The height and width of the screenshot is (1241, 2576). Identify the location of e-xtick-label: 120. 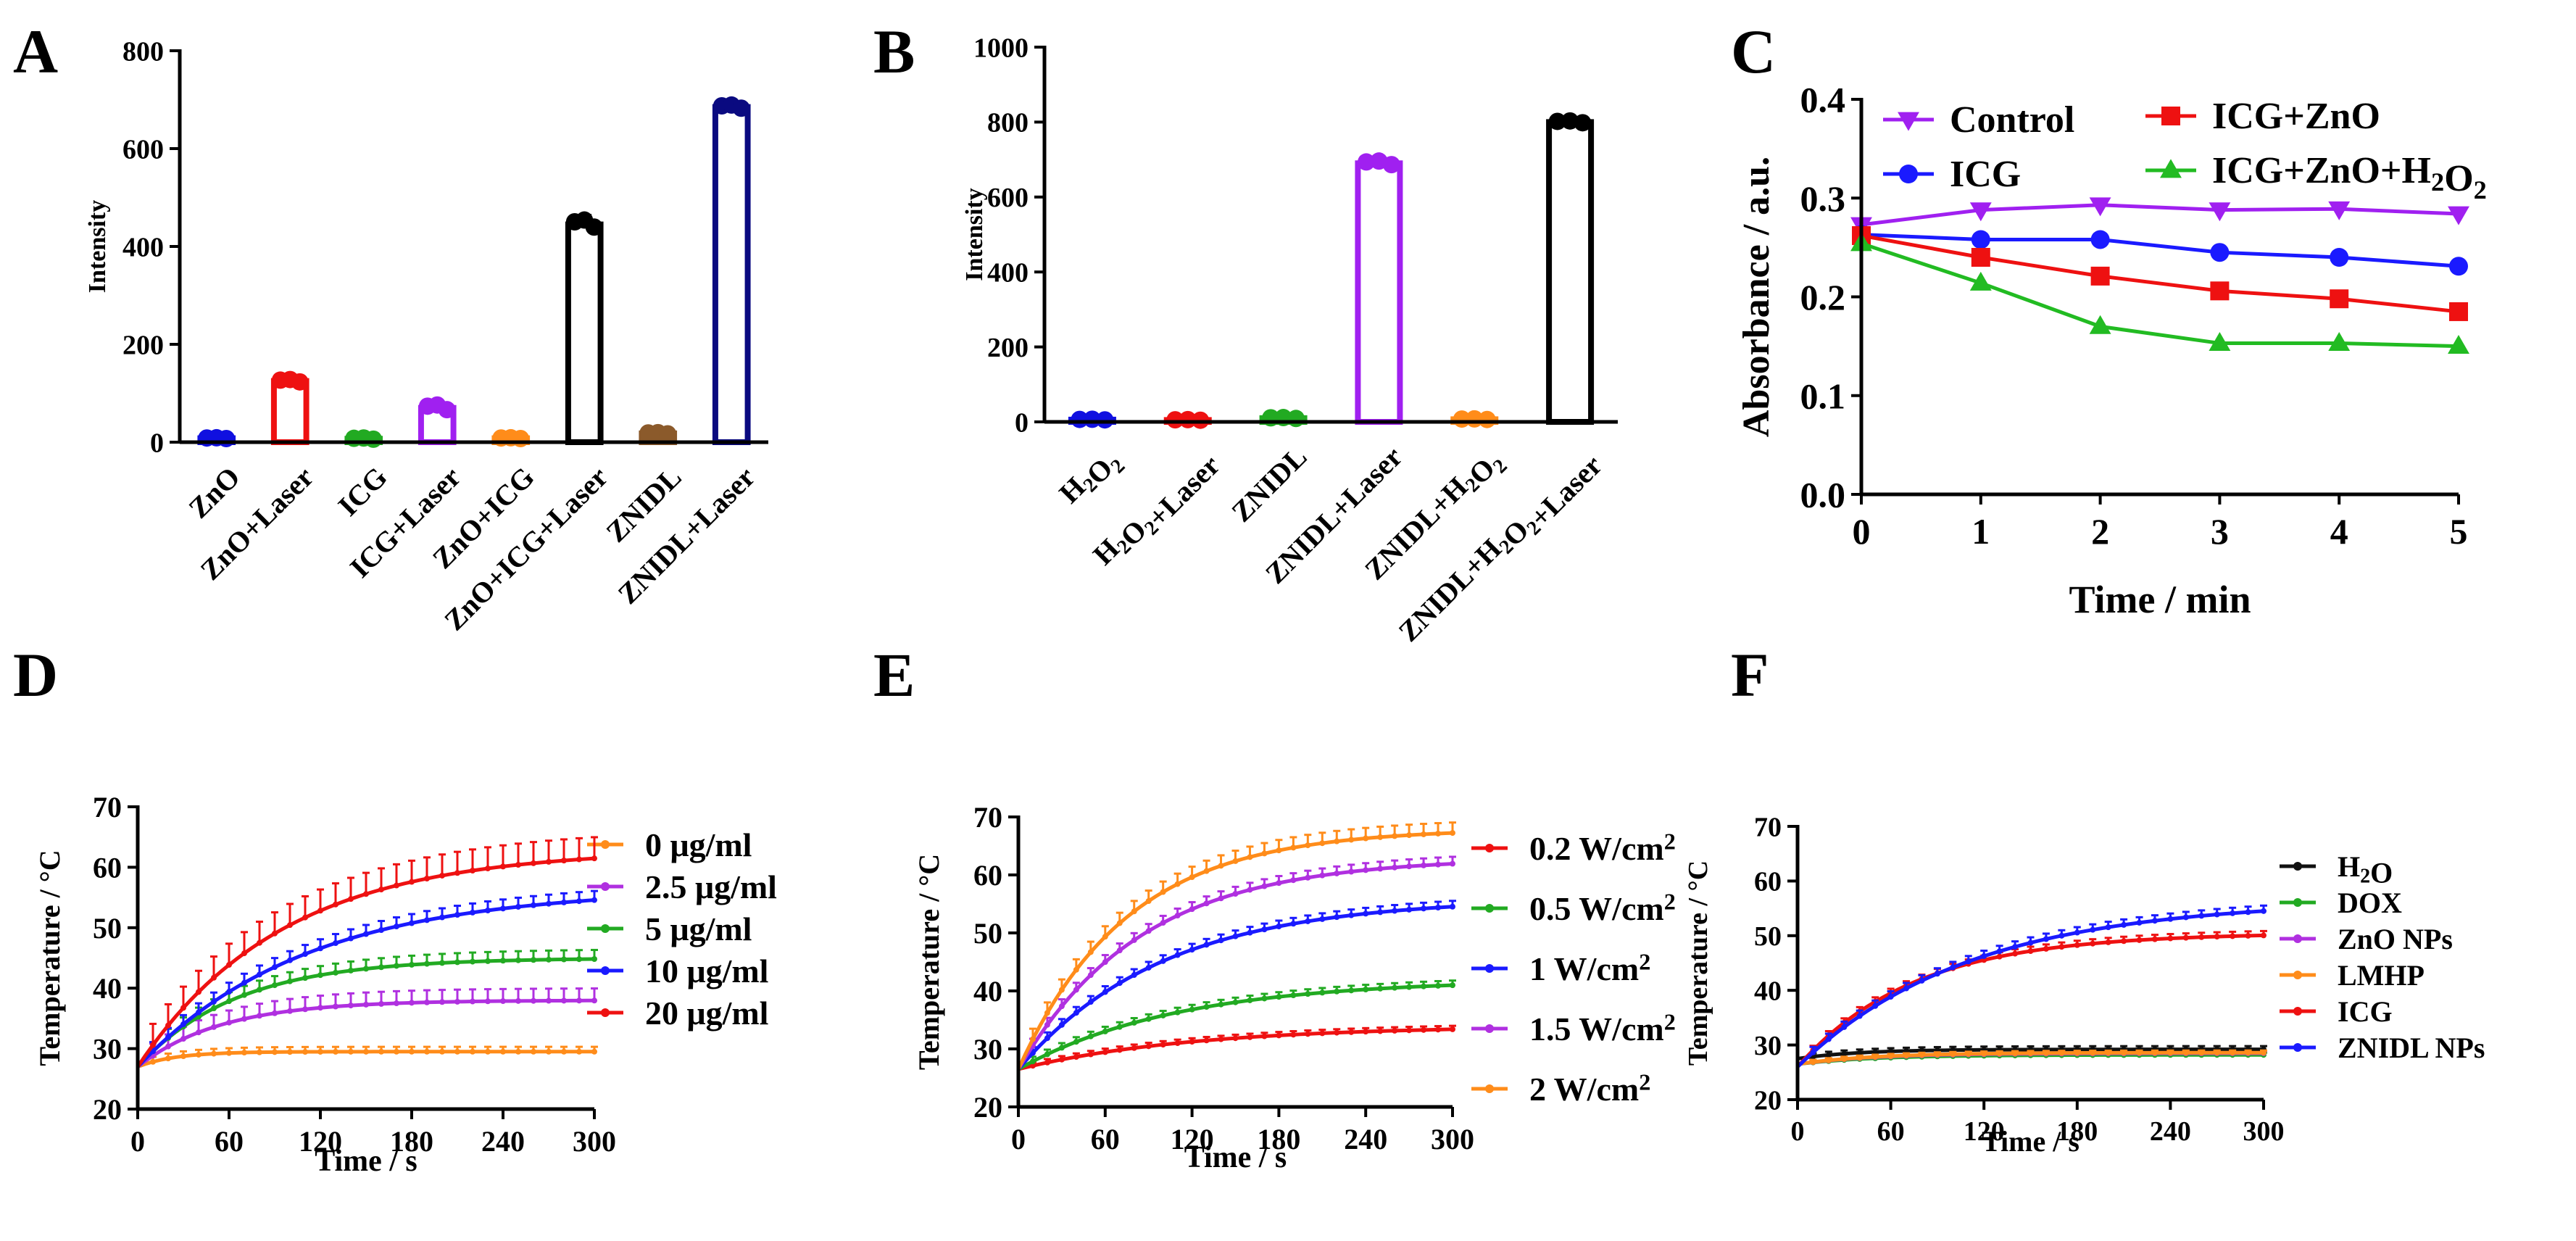
(1192, 1139).